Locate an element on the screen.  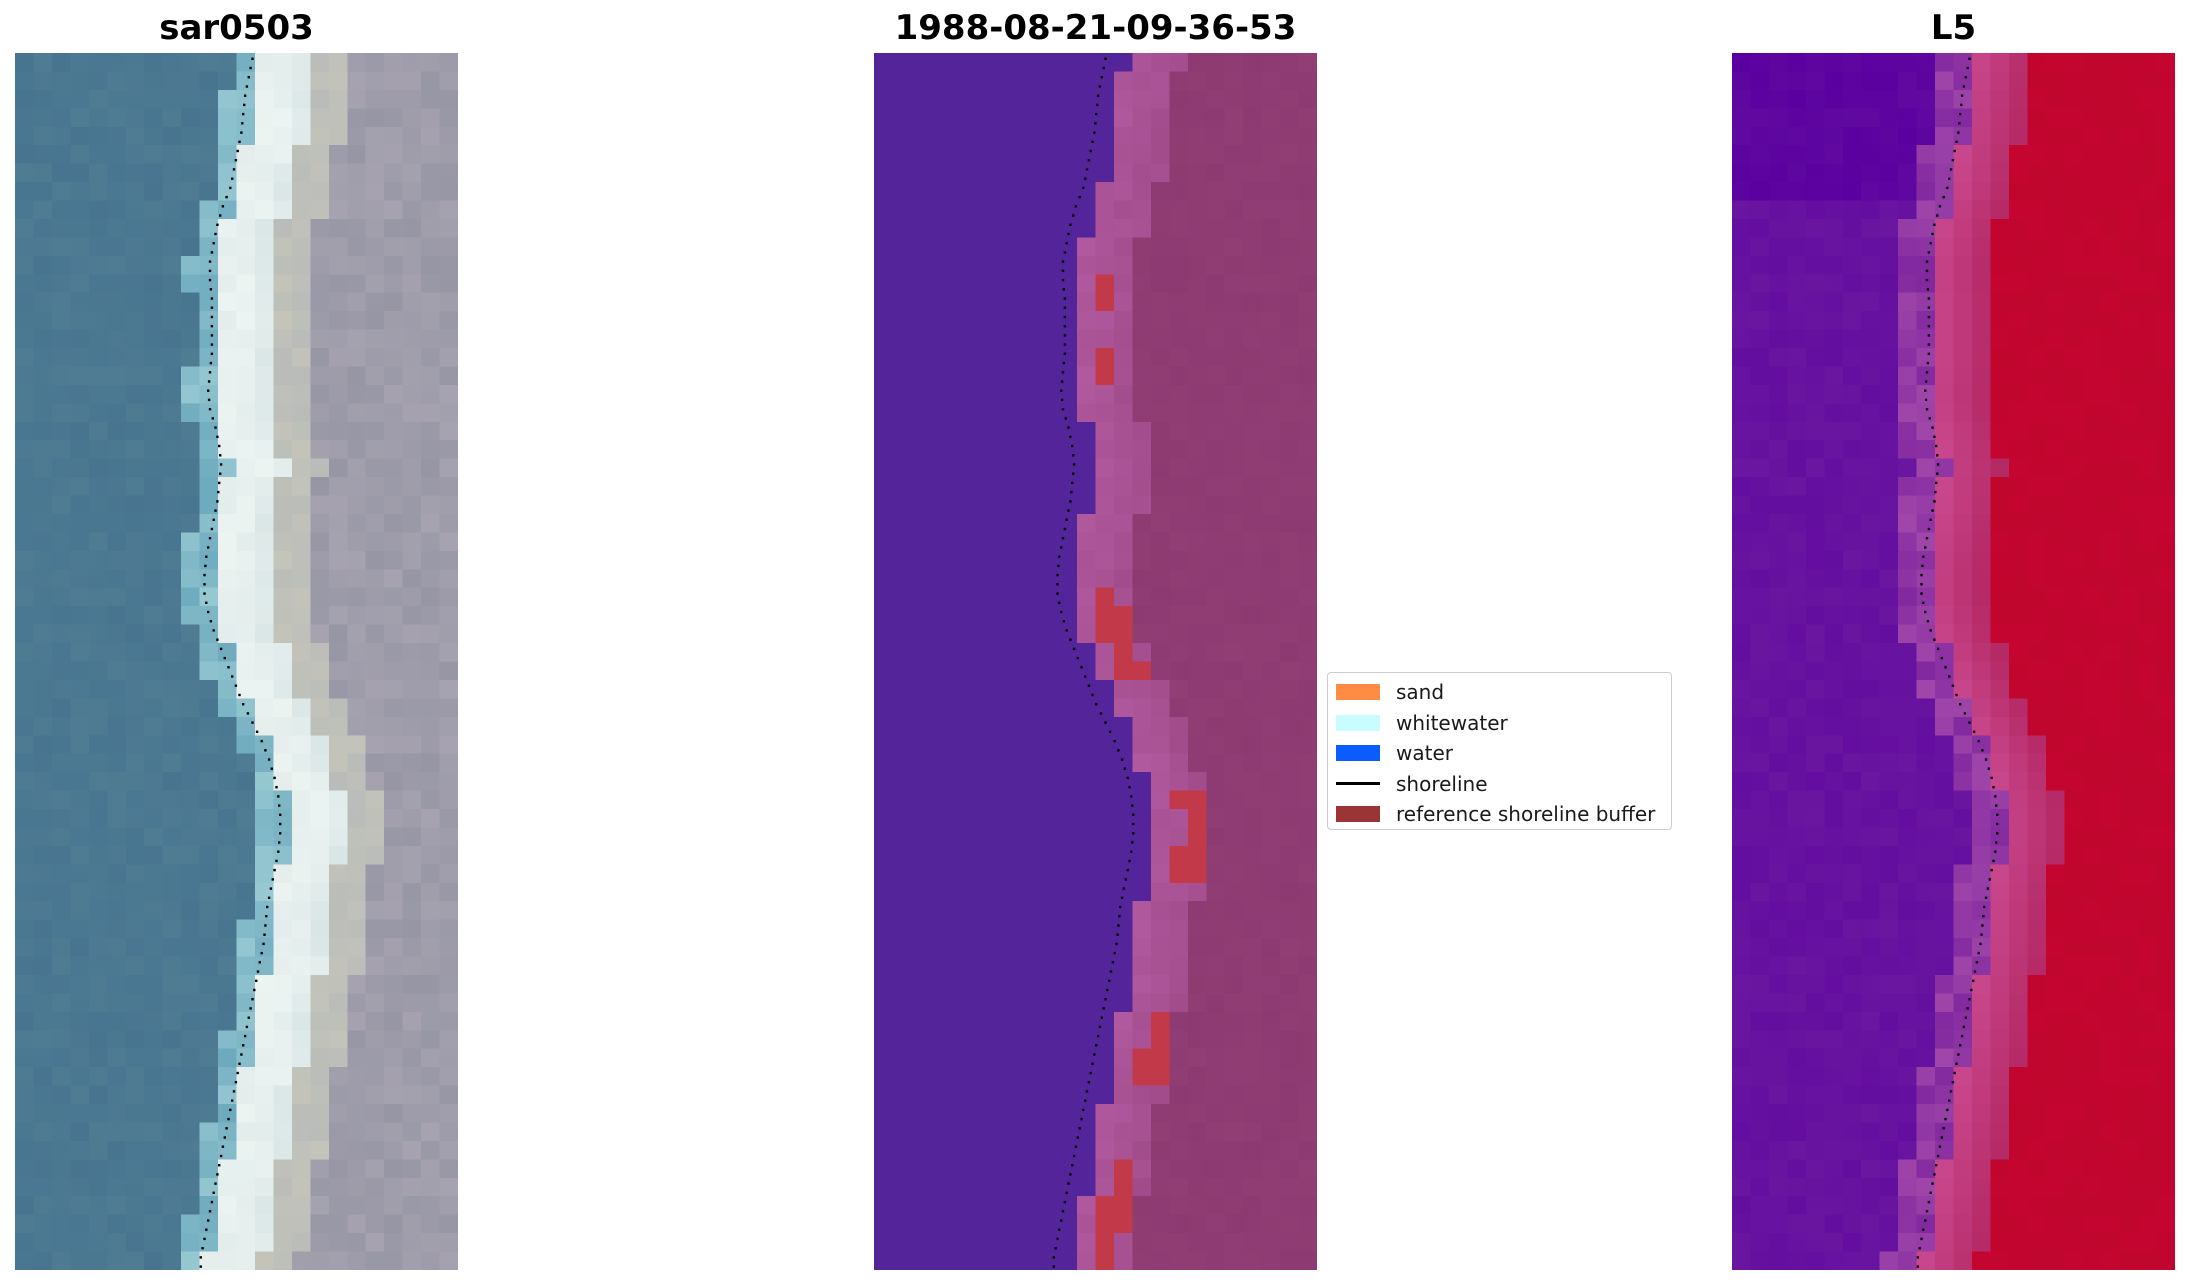
panel-title-mndwi: L5 is located at coordinates (1953, 28).